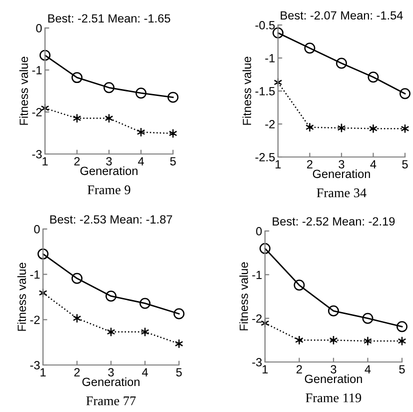 The height and width of the screenshot is (412, 413). I want to click on y-tick-label: -0.5, so click(265, 25).